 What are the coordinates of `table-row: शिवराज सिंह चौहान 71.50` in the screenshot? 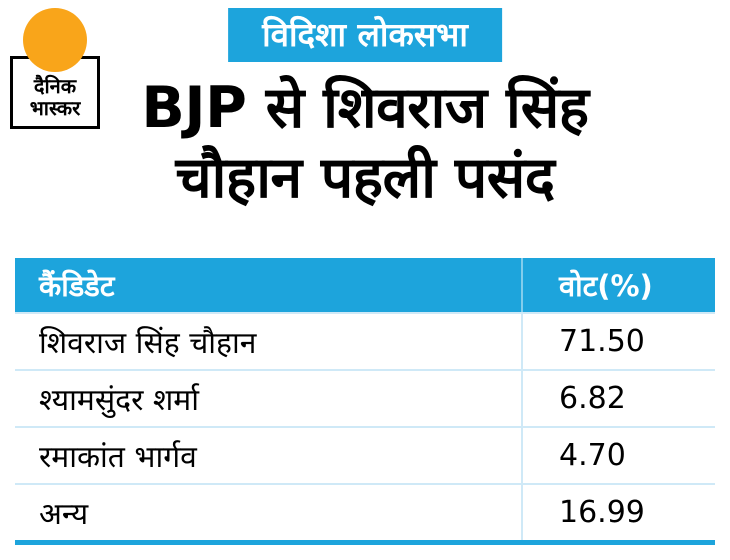 It's located at (365, 340).